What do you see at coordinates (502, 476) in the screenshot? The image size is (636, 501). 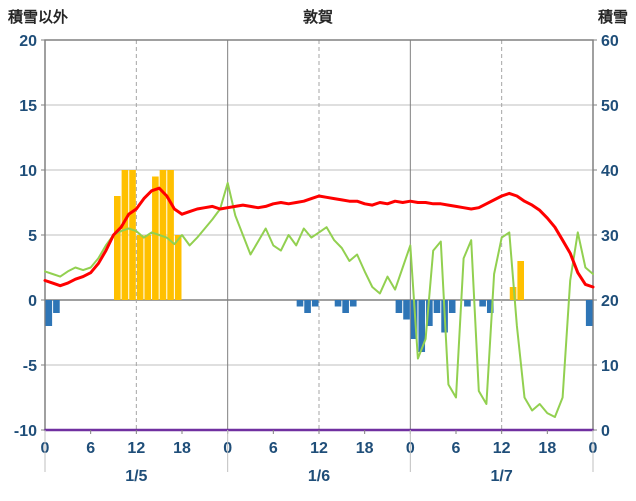 I see `svg-text: 1/7` at bounding box center [502, 476].